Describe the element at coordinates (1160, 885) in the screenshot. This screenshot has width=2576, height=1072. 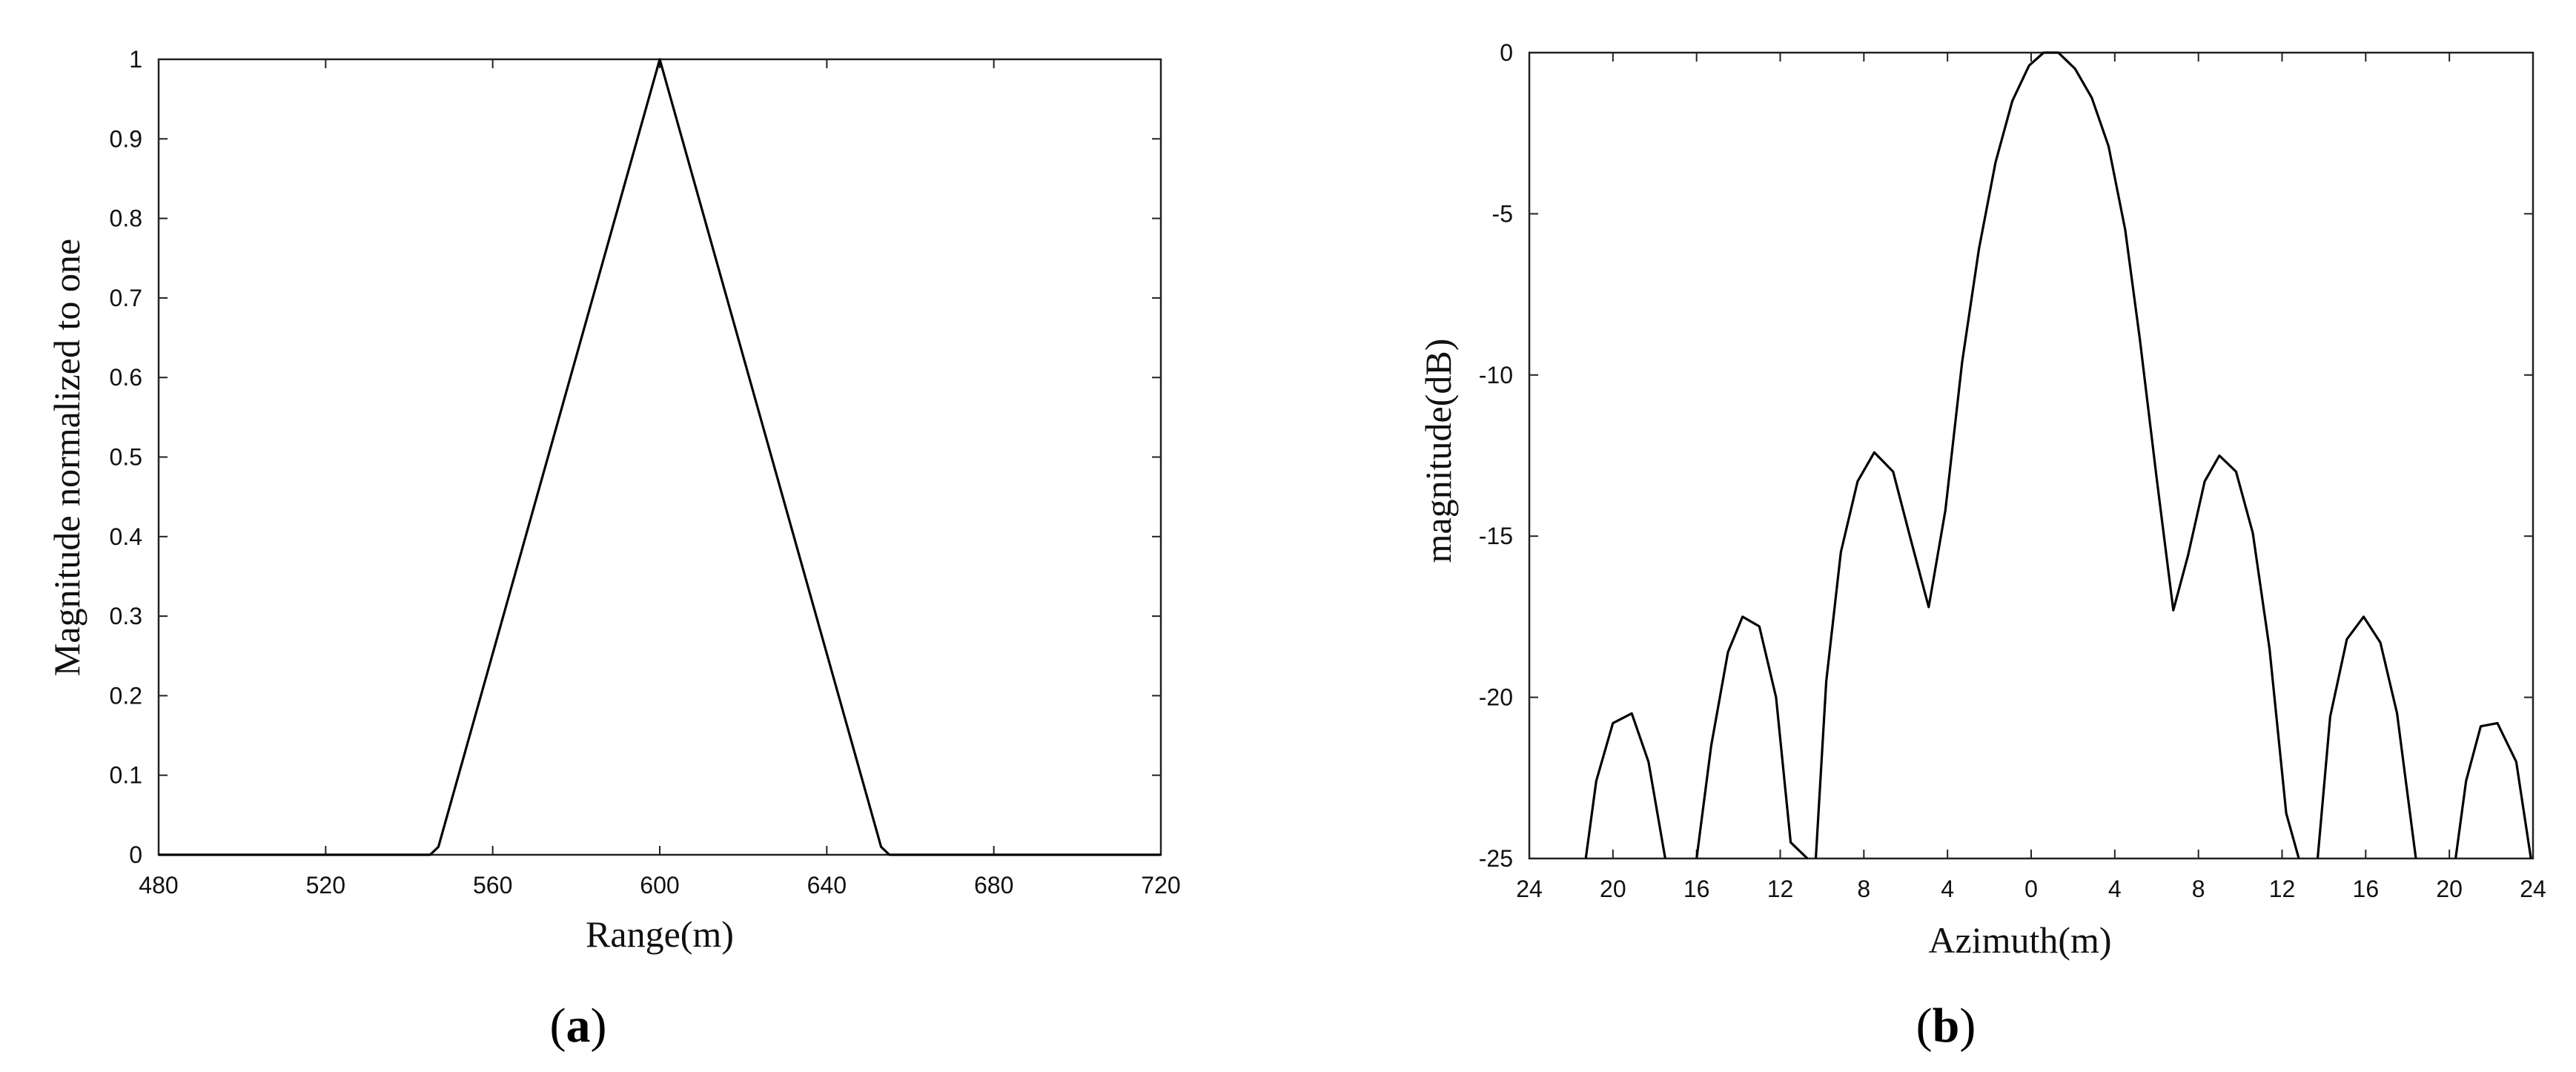
I see `panelA-xtick-label: 720` at that location.